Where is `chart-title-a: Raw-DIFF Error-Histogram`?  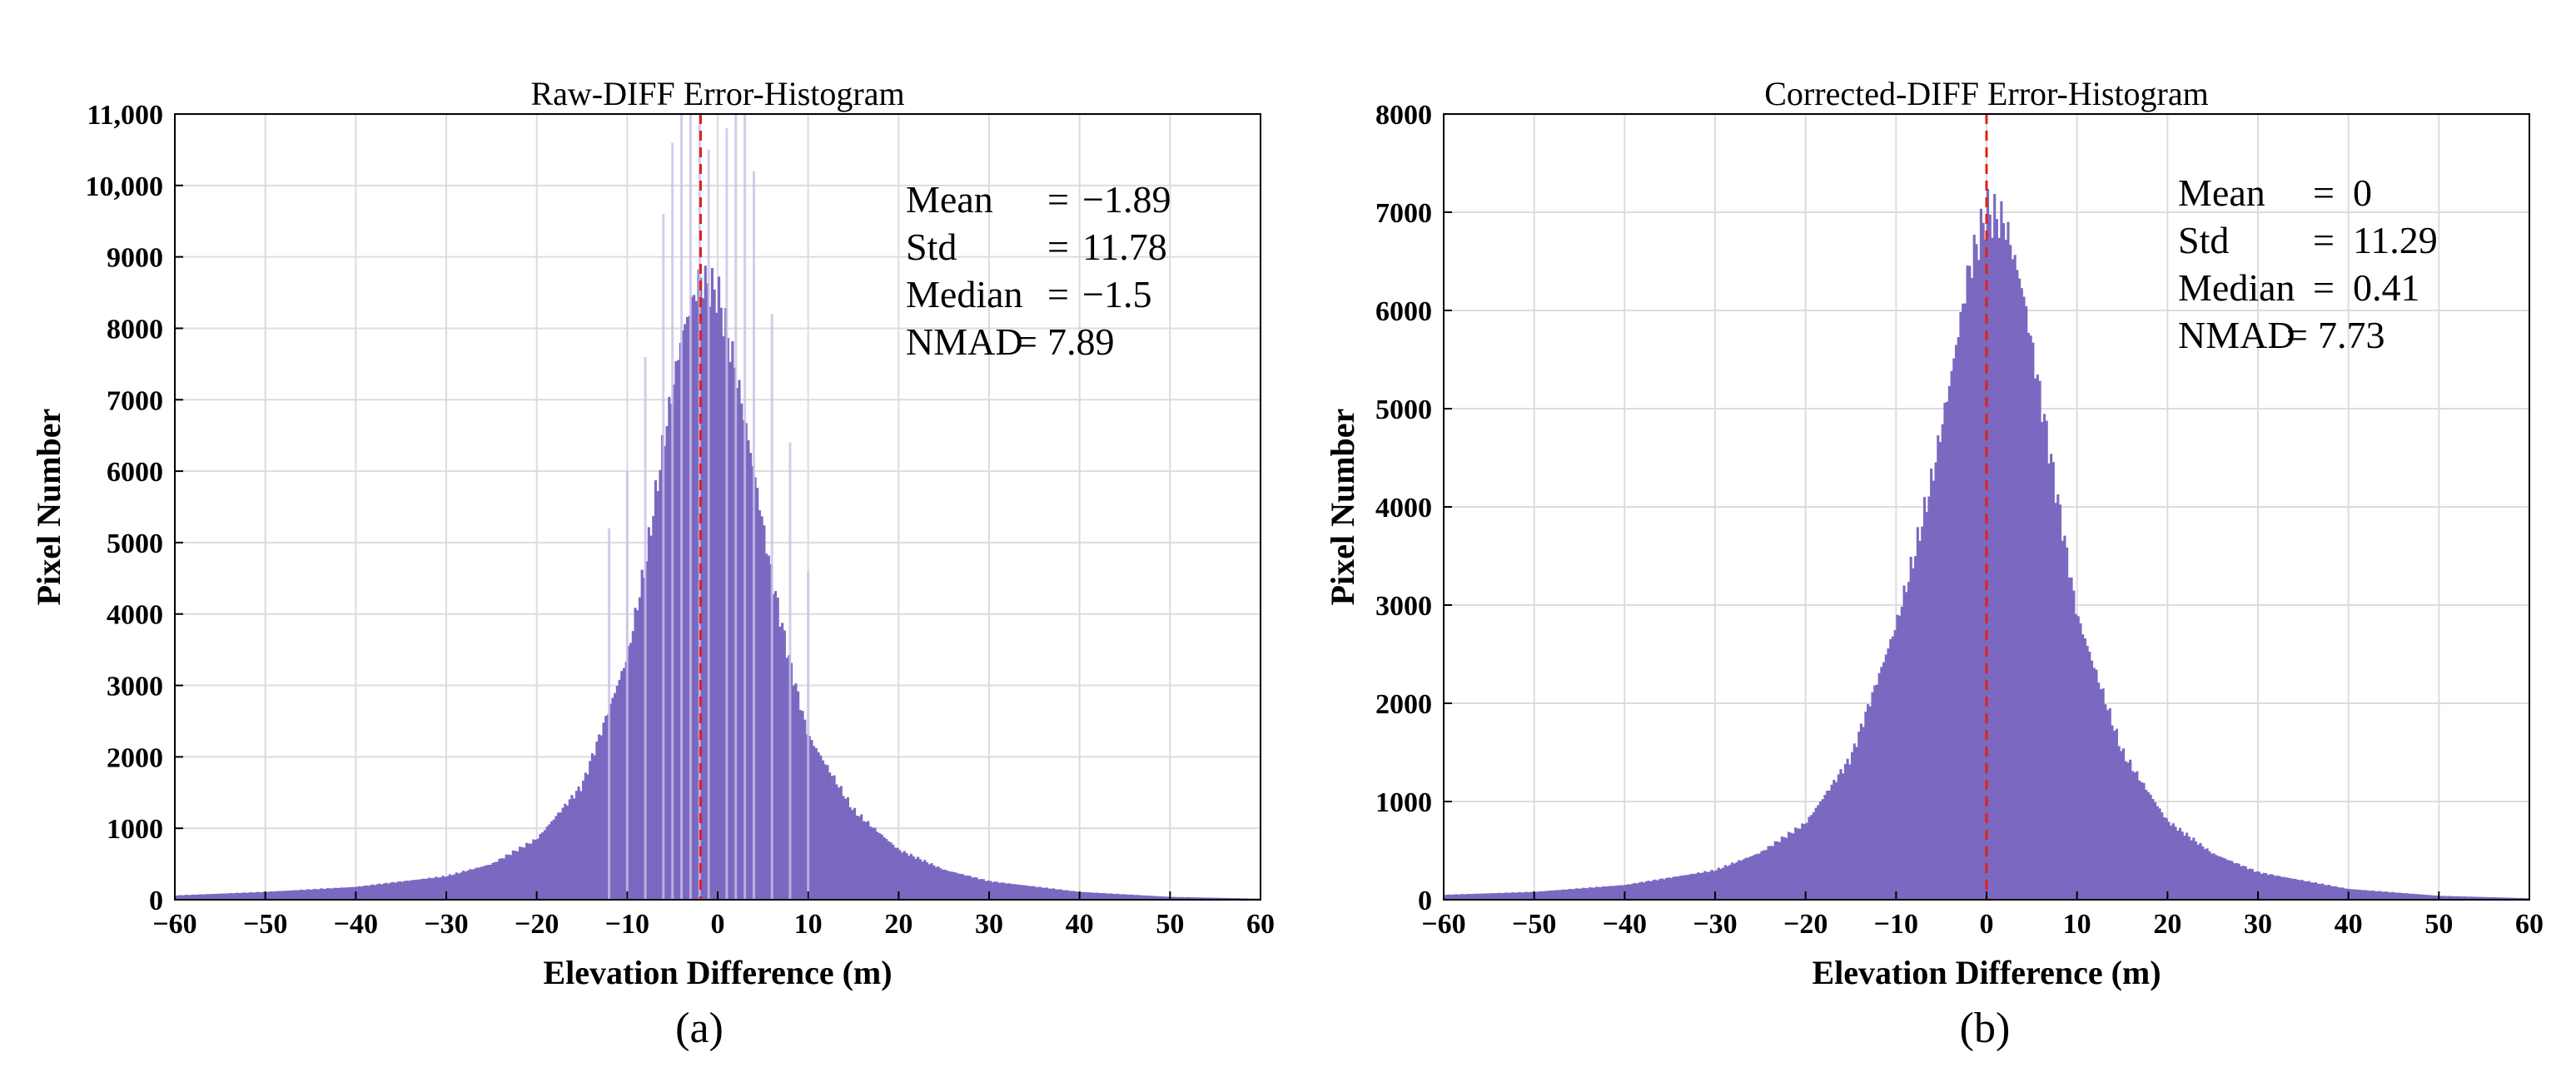 chart-title-a: Raw-DIFF Error-Histogram is located at coordinates (717, 94).